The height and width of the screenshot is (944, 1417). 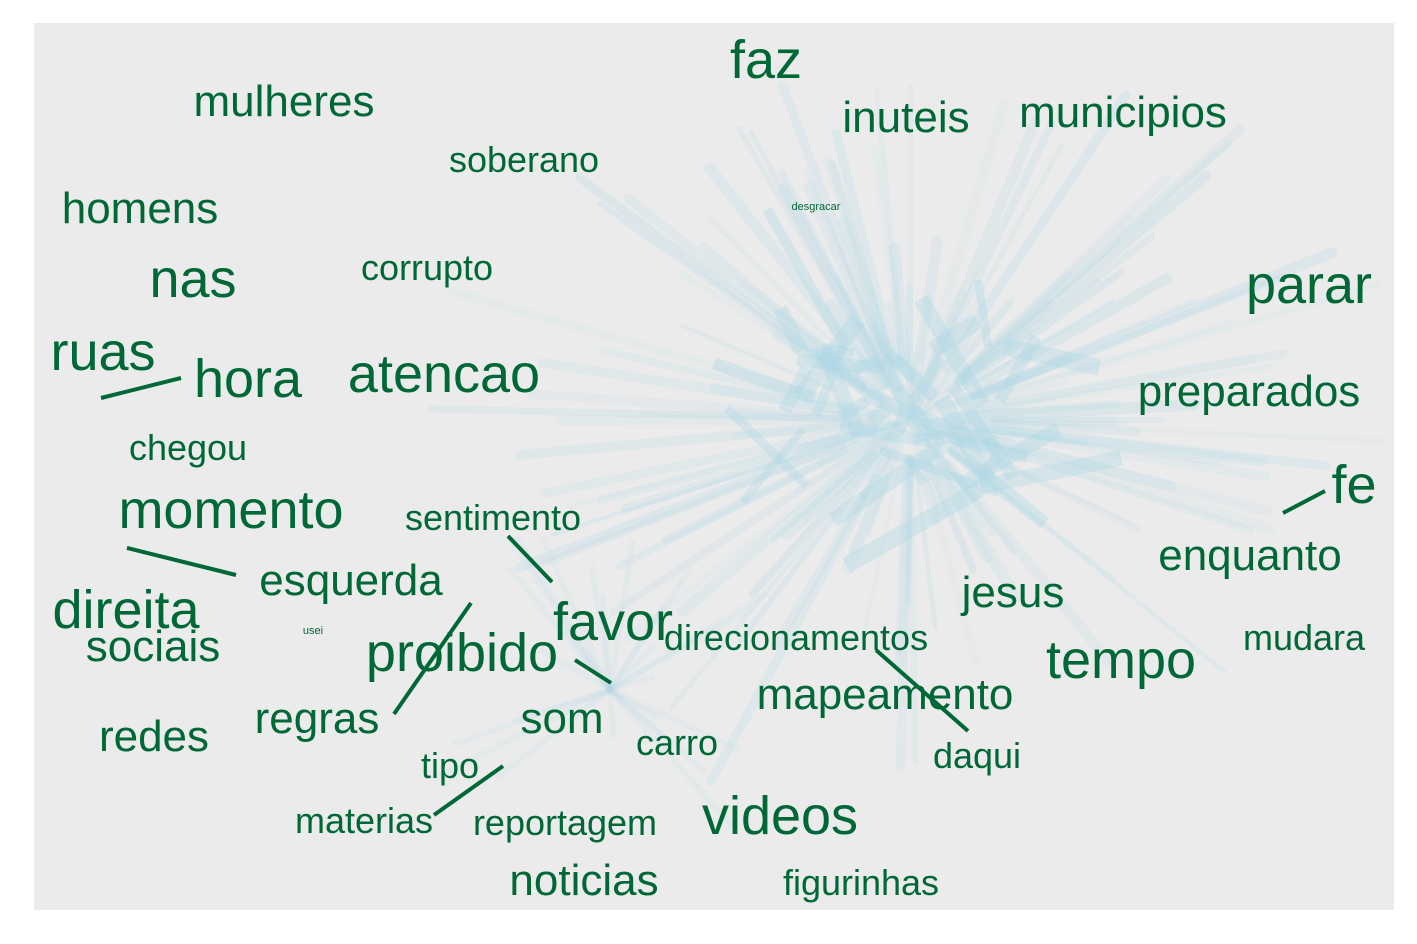 I want to click on word-hora: hora, so click(x=248, y=379).